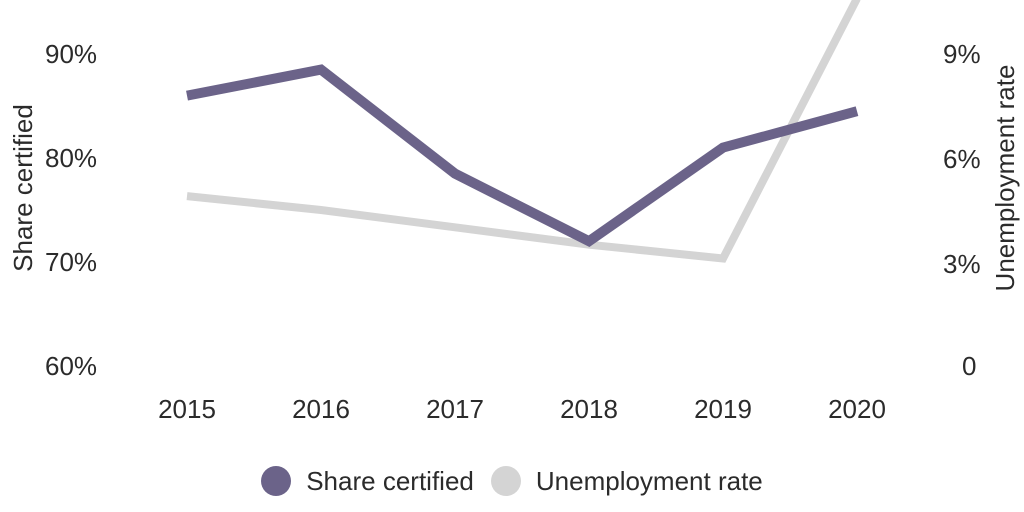  What do you see at coordinates (71, 158) in the screenshot?
I see `left-axis-tick-80: 80%` at bounding box center [71, 158].